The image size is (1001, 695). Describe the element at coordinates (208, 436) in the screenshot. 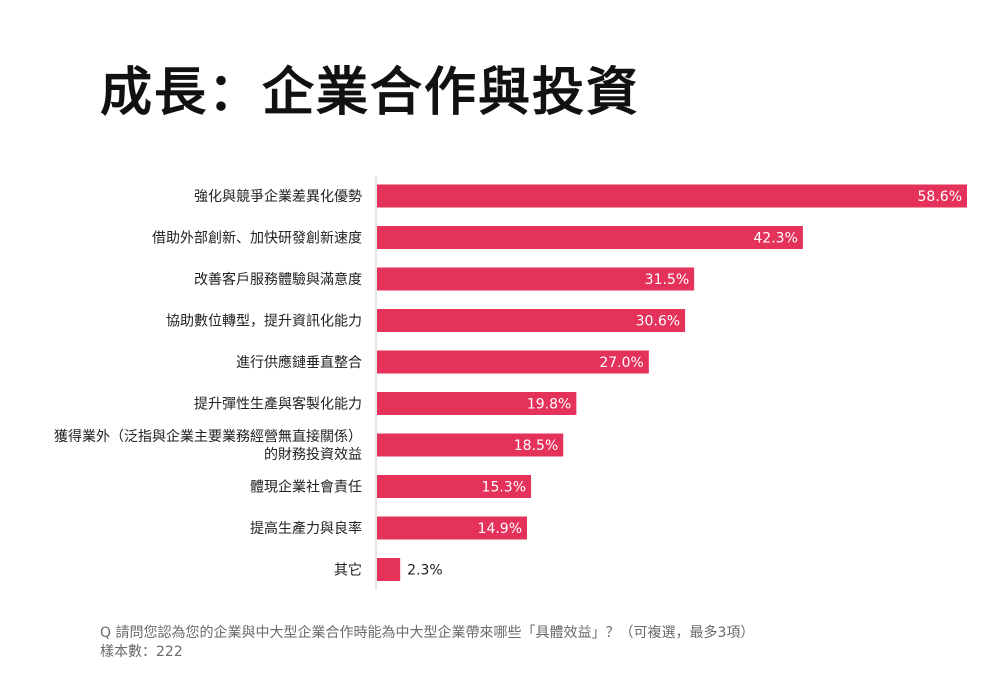

I see `category-label: 獲得業外（泛指與企業主要業務經營無直接關係）` at that location.